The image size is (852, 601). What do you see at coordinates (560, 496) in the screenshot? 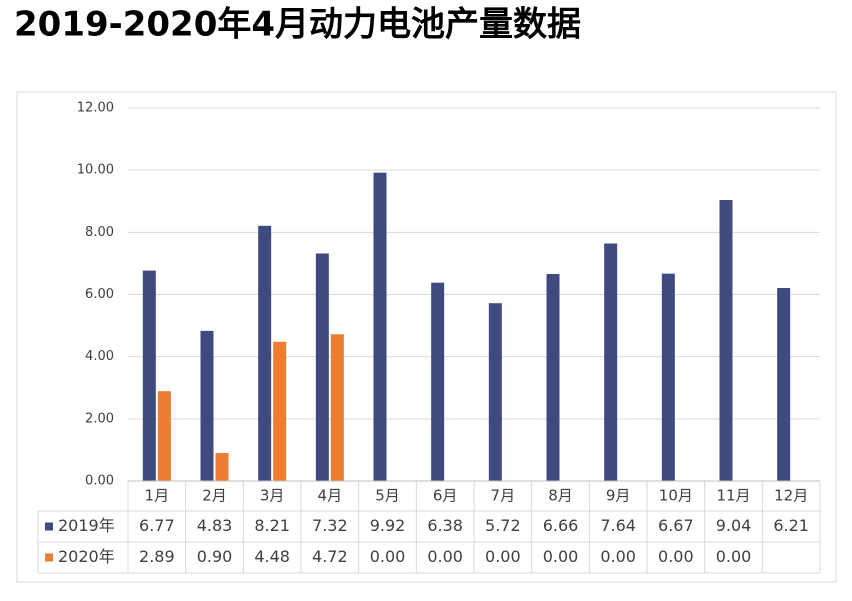
I see `x-tick-label: 8月` at bounding box center [560, 496].